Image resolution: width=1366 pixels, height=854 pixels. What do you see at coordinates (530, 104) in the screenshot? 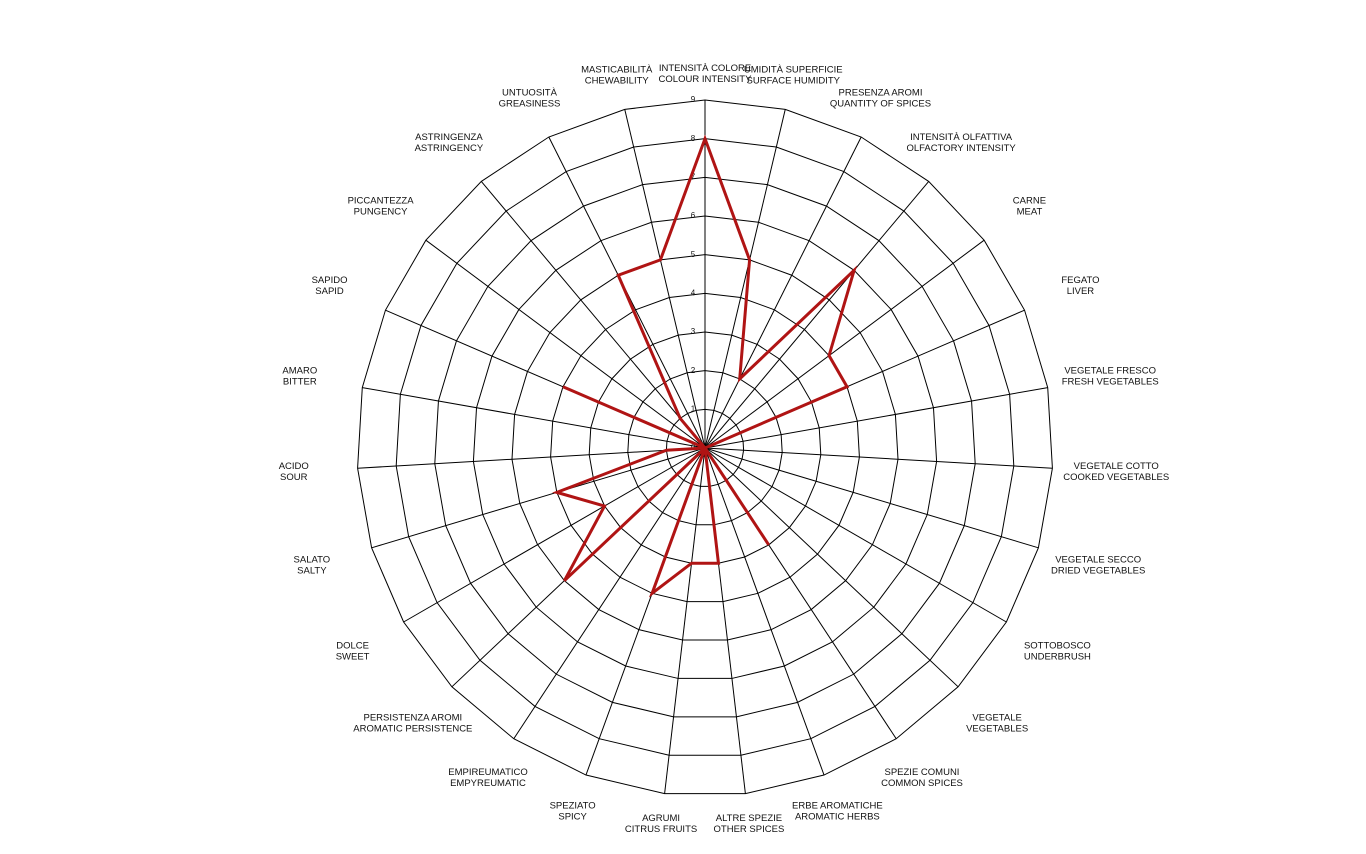
I see `axis-label: GREASINESS` at bounding box center [530, 104].